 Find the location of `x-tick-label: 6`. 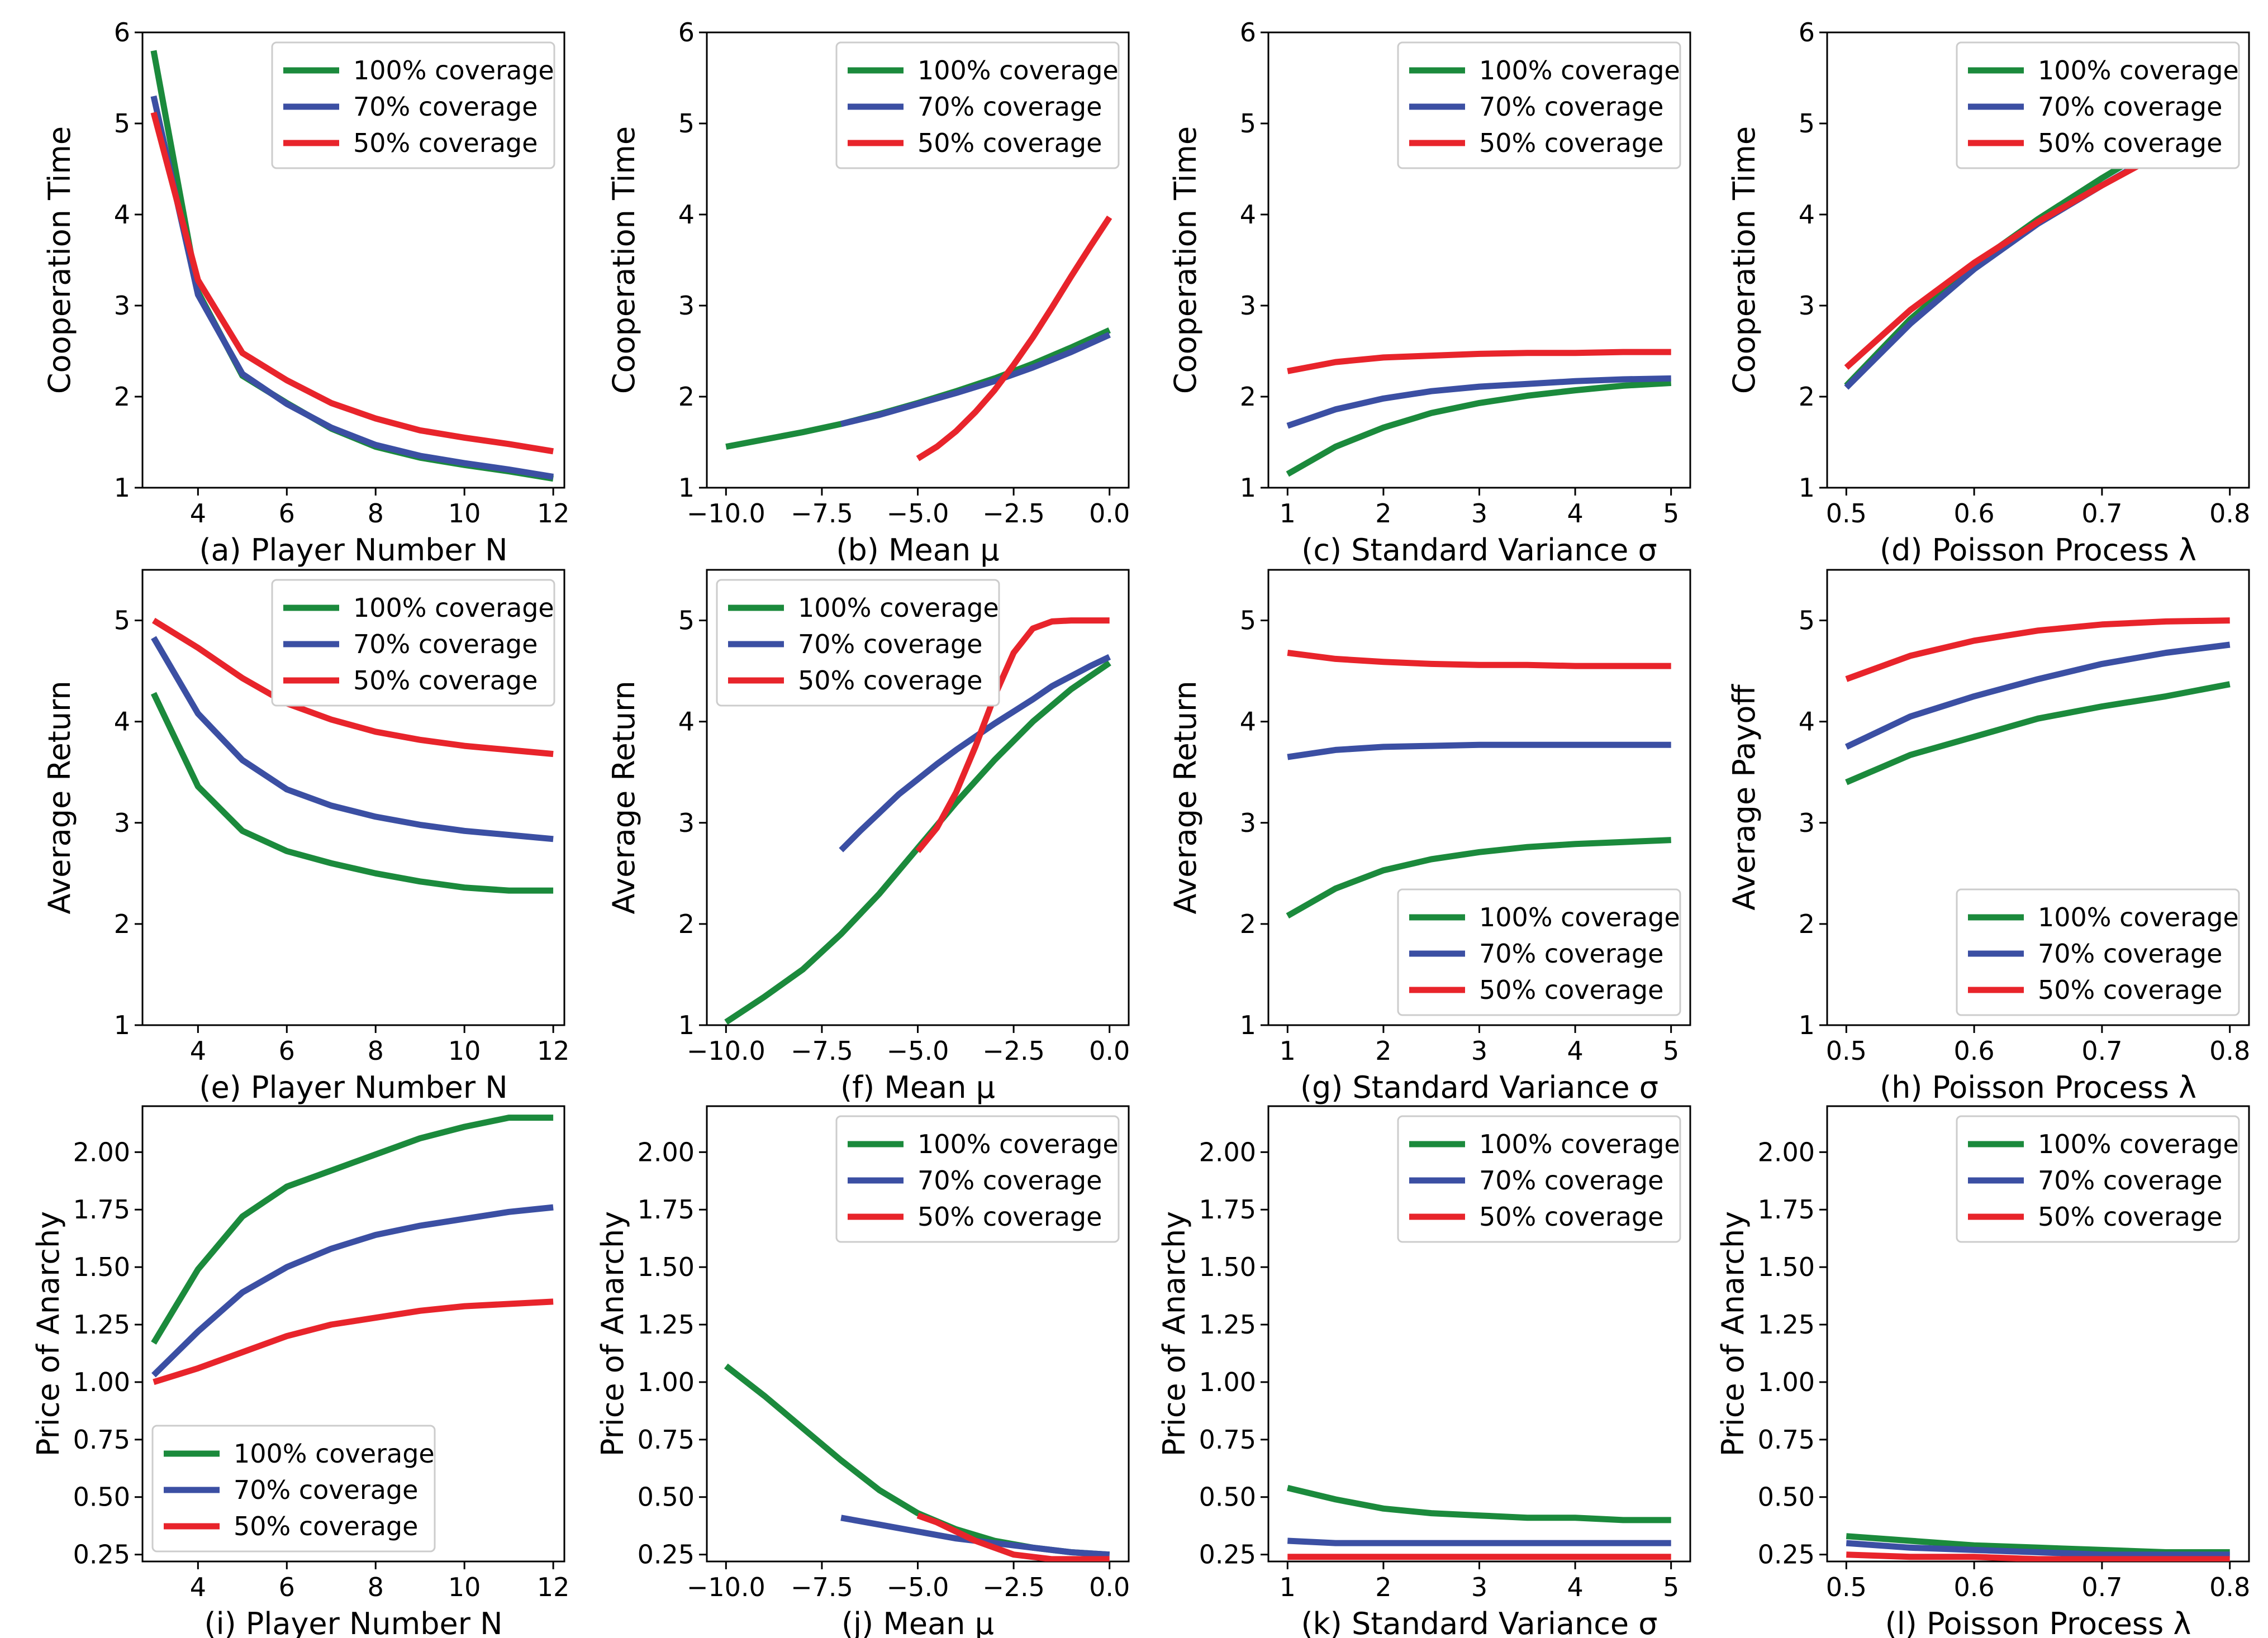

x-tick-label: 6 is located at coordinates (287, 1051).